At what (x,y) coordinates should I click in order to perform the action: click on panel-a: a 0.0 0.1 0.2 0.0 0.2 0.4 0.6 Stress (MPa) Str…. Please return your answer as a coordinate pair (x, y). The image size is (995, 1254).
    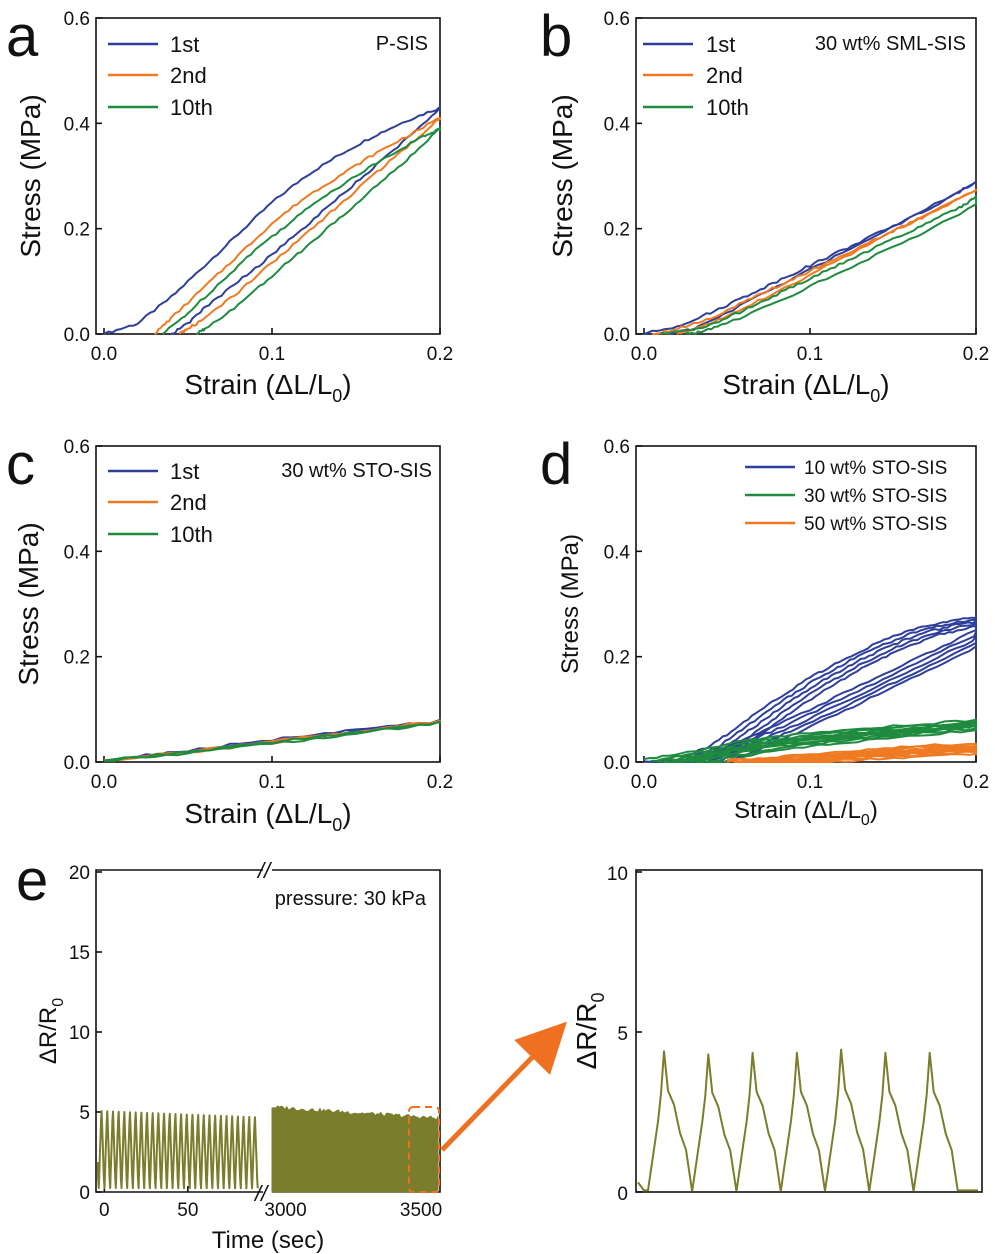
    Looking at the image, I should click on (229, 205).